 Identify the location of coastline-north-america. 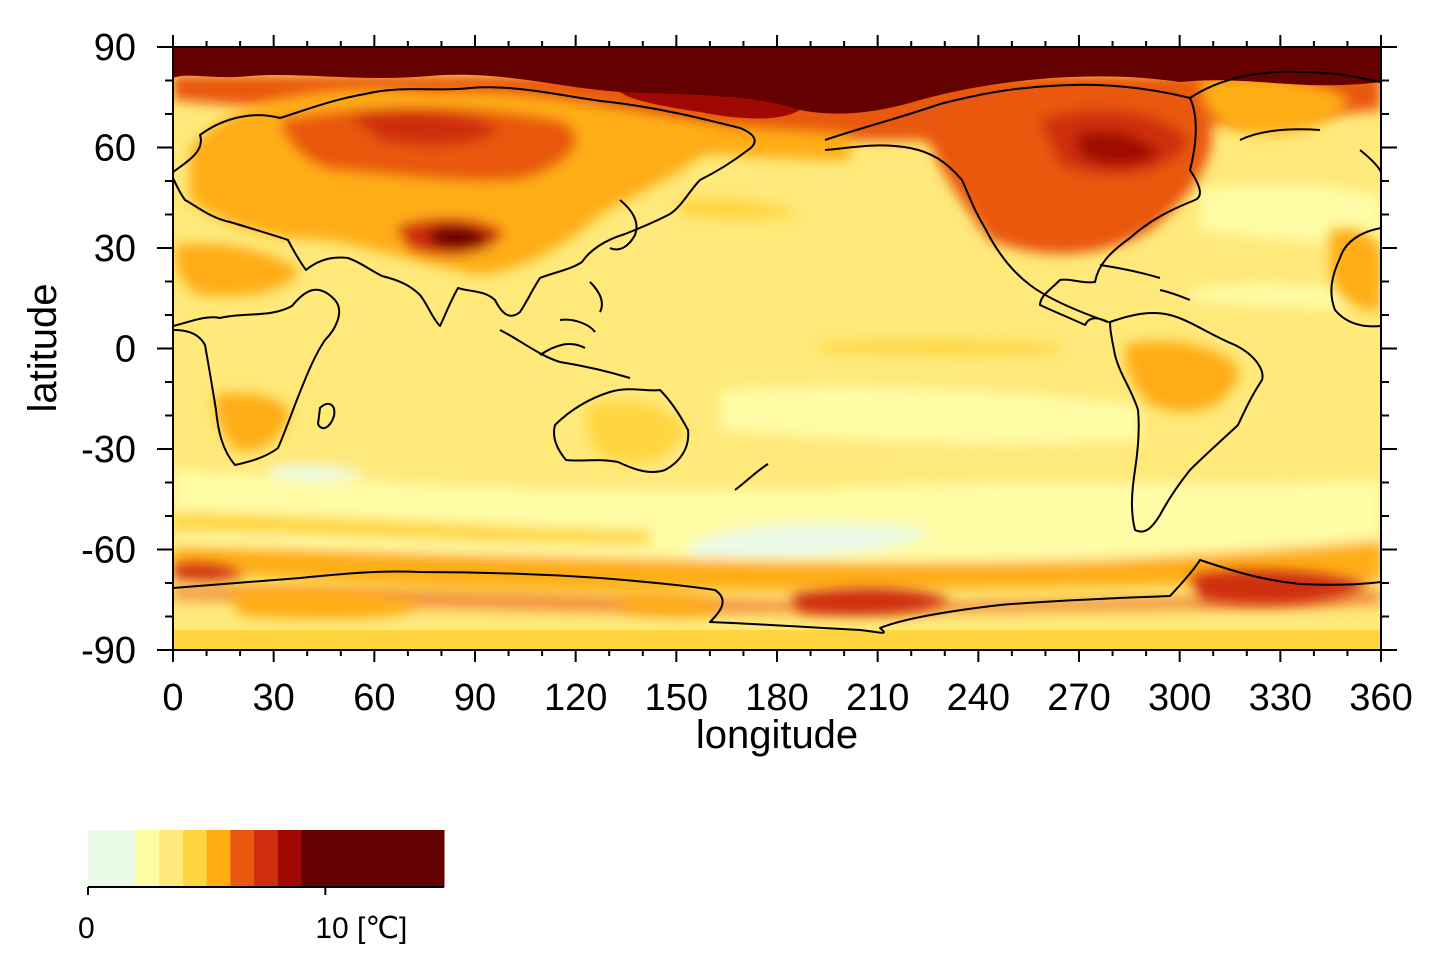
(1012, 204).